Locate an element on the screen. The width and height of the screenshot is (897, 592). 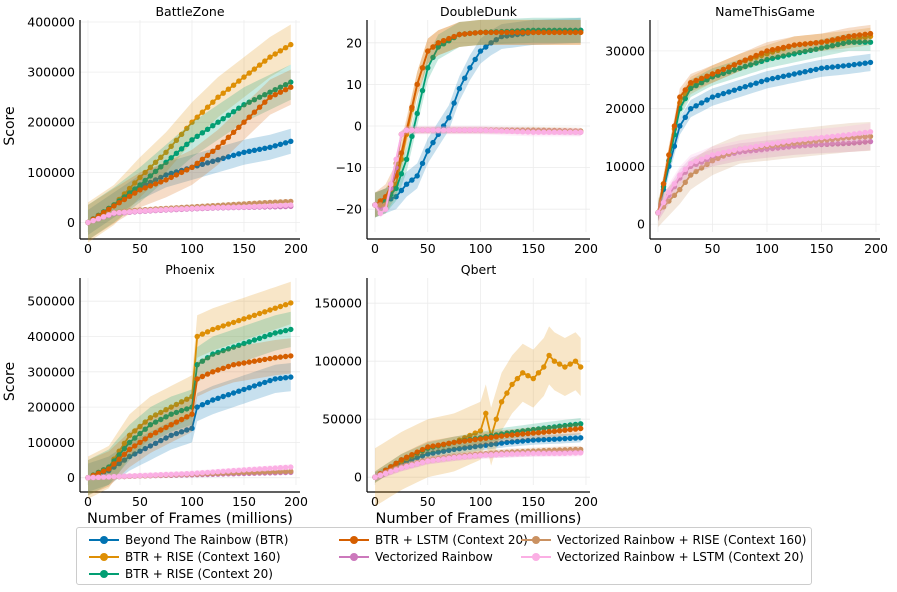
confidence-band is located at coordinates (478, 117).